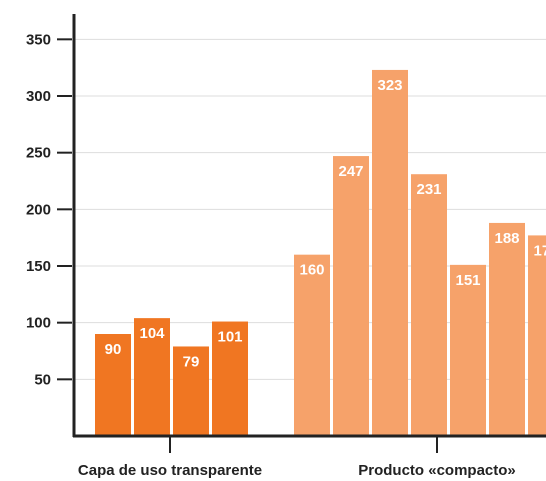 Image resolution: width=546 pixels, height=481 pixels. I want to click on y-axis-ticks: 50 100 150 200 250 300 350, so click(49, 209).